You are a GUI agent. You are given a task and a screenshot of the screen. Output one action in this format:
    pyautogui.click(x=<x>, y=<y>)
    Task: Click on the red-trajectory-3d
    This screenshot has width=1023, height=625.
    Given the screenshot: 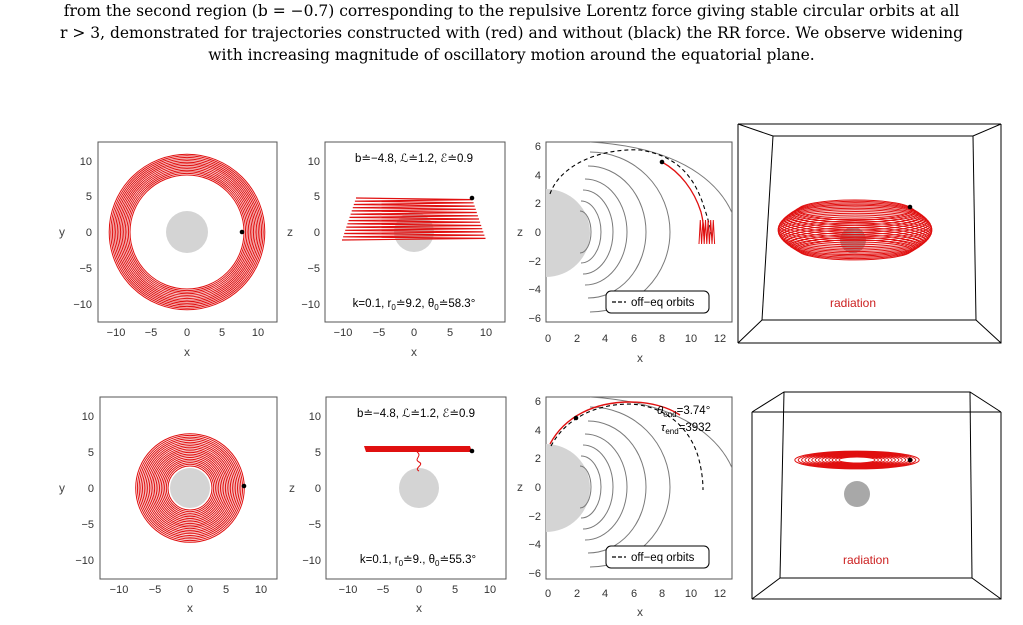 What is the action you would take?
    pyautogui.click(x=857, y=460)
    